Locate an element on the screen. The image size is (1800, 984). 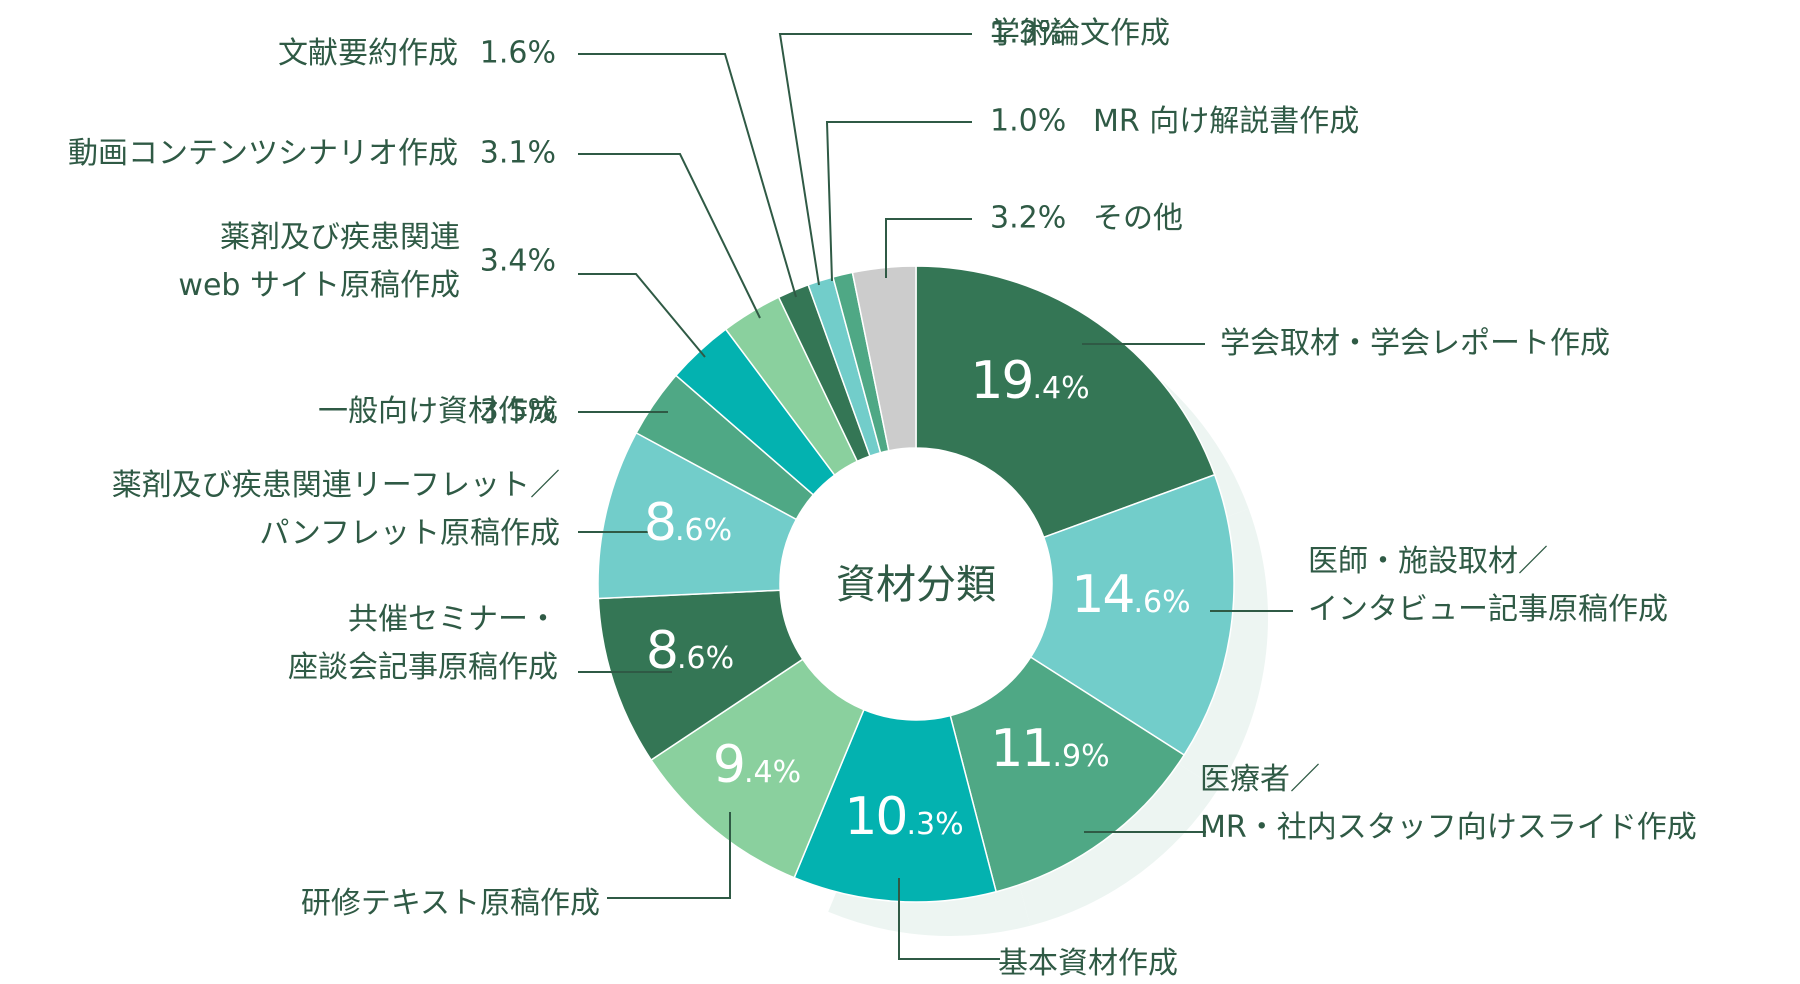
value-label: 3.4% is located at coordinates (518, 261).